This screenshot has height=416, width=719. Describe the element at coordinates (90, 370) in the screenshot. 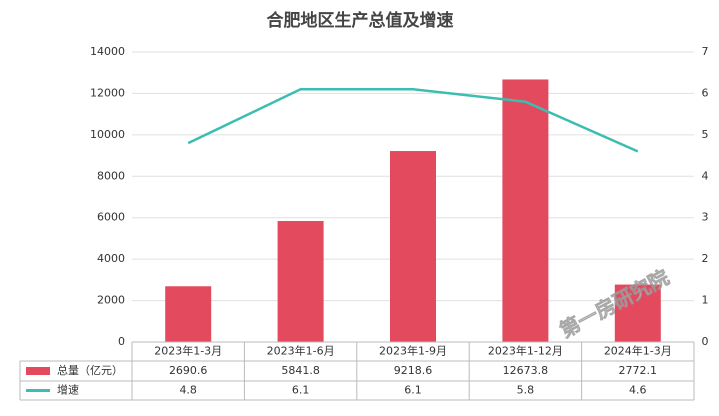

I see `legend-label: 总量（亿元）` at that location.